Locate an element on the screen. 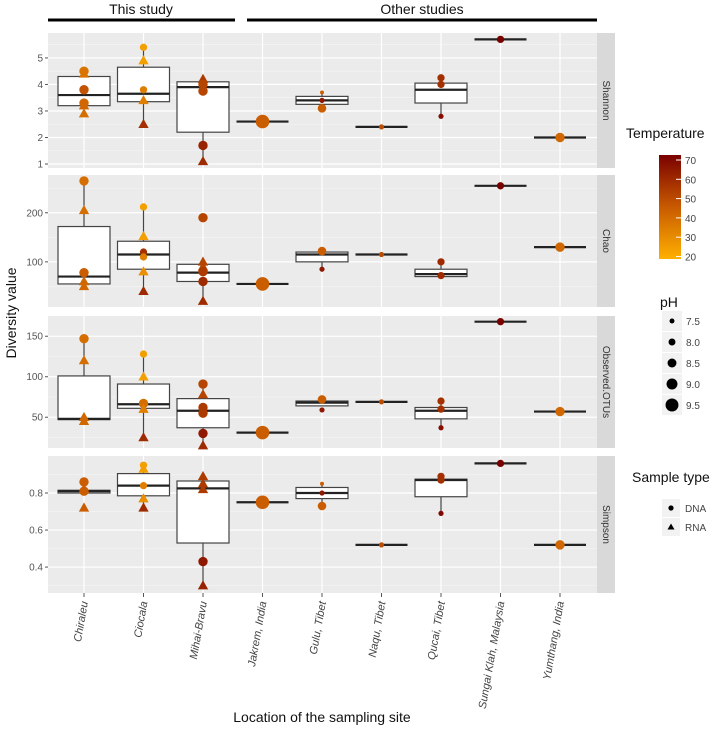 This screenshot has height=729, width=720. colorbar-label: 20 is located at coordinates (691, 258).